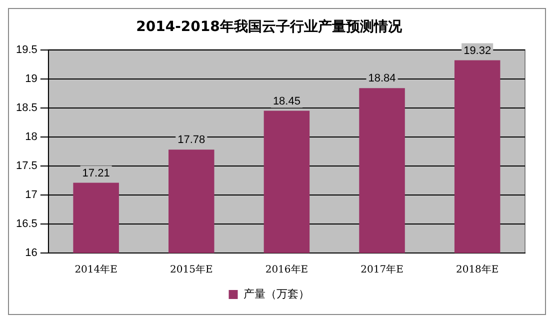 Image resolution: width=554 pixels, height=323 pixels. What do you see at coordinates (286, 101) in the screenshot?
I see `data-label: 18.45` at bounding box center [286, 101].